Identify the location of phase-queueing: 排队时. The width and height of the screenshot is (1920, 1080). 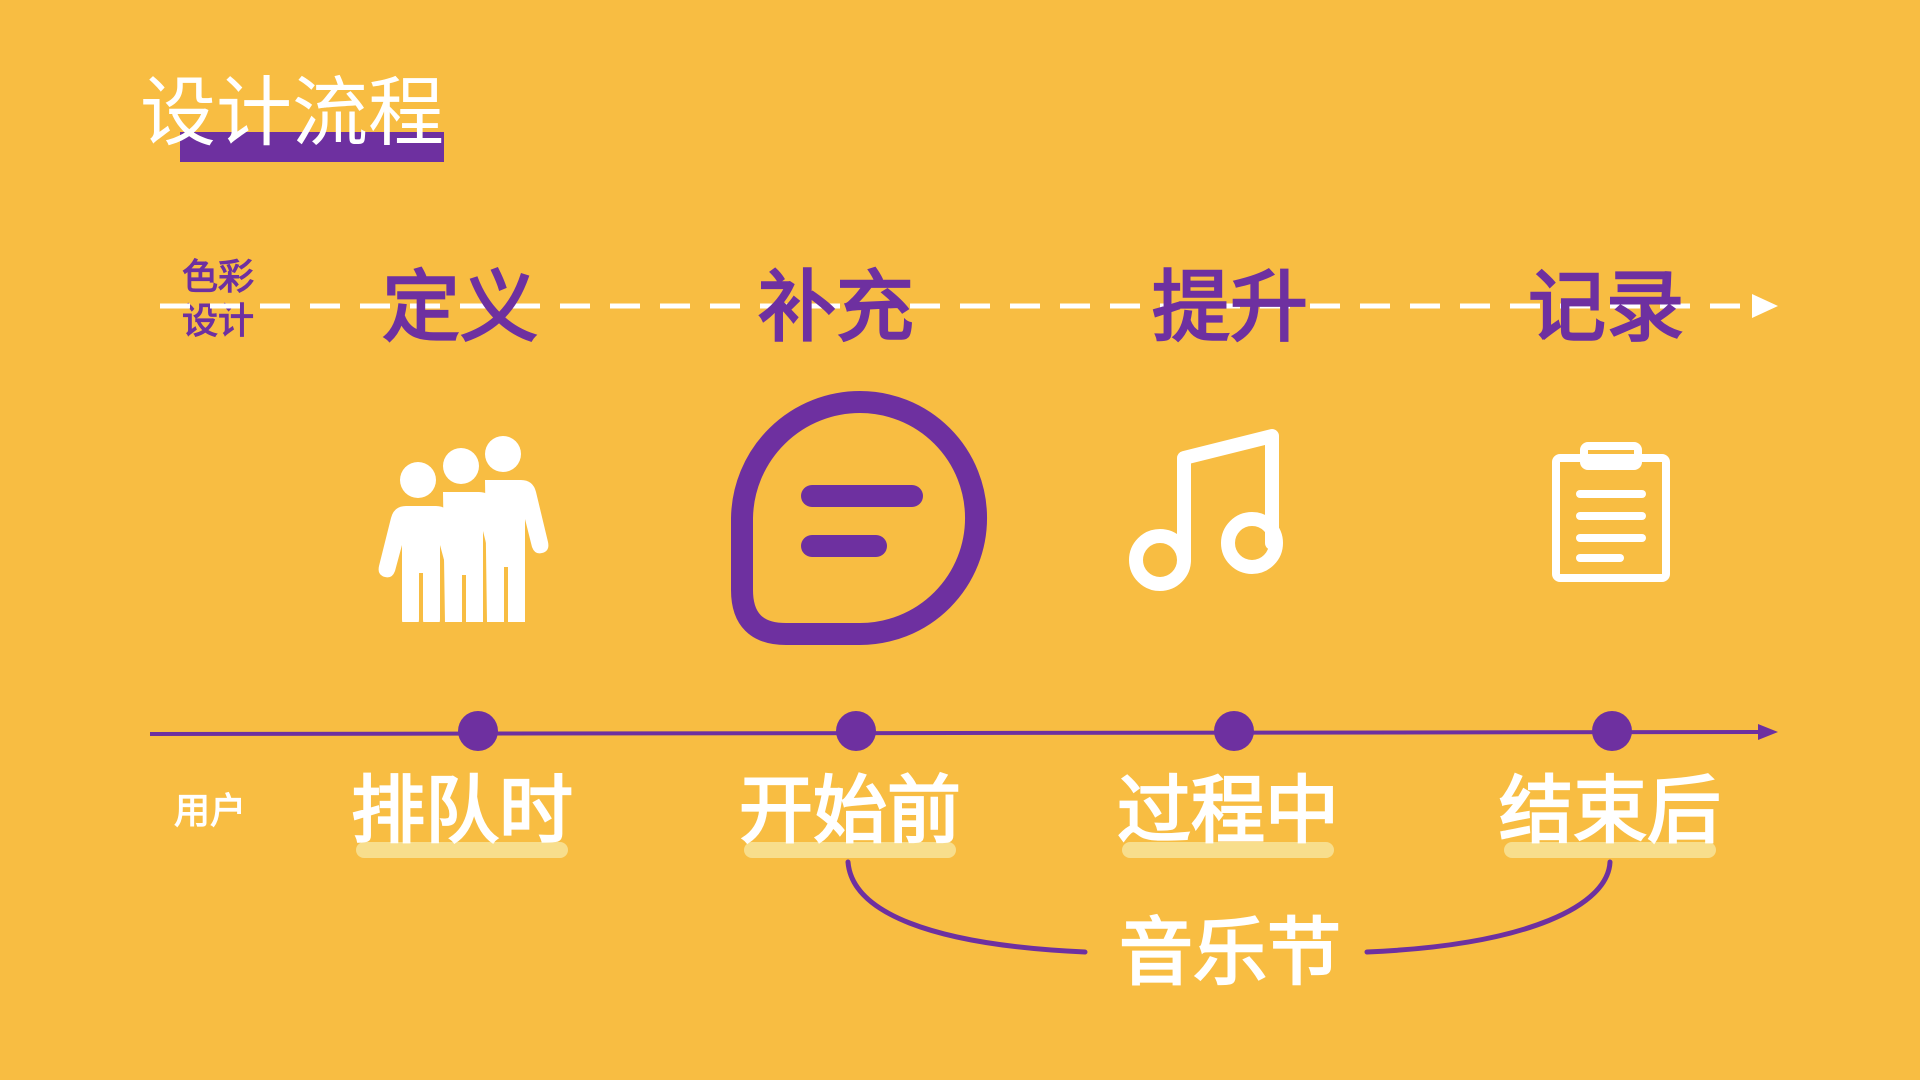
(462, 821).